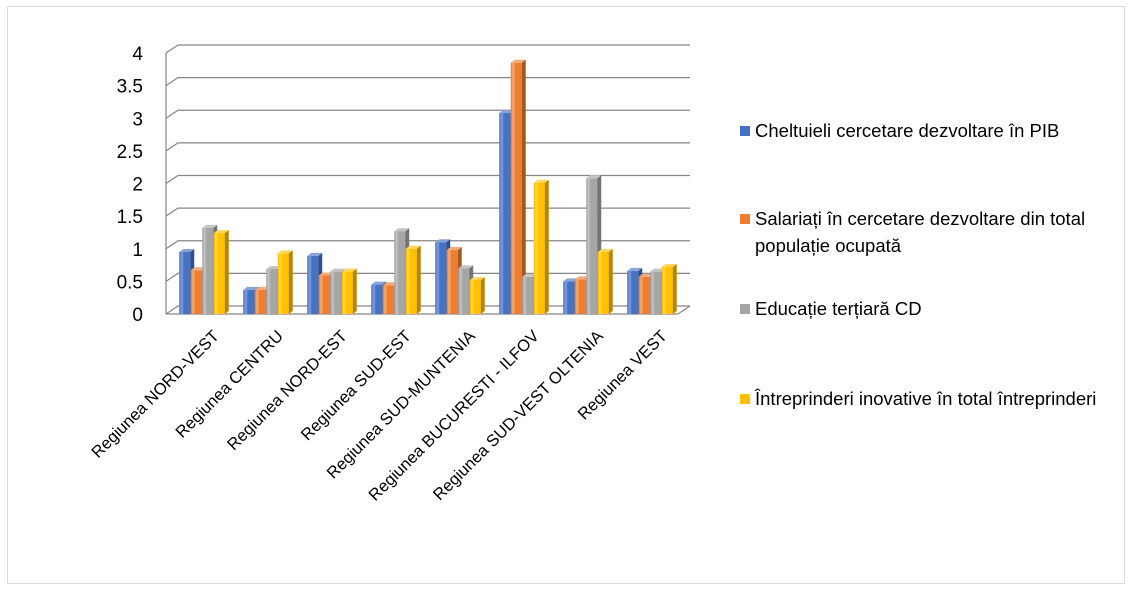  Describe the element at coordinates (130, 282) in the screenshot. I see `y-tick-label: 0.5` at that location.